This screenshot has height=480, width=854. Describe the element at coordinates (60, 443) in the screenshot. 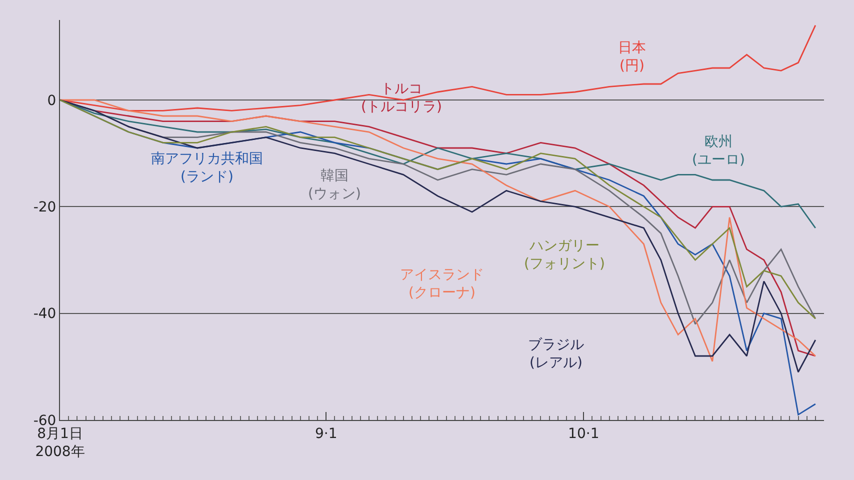

I see `x-tick-label: 8月1日 2008年` at that location.